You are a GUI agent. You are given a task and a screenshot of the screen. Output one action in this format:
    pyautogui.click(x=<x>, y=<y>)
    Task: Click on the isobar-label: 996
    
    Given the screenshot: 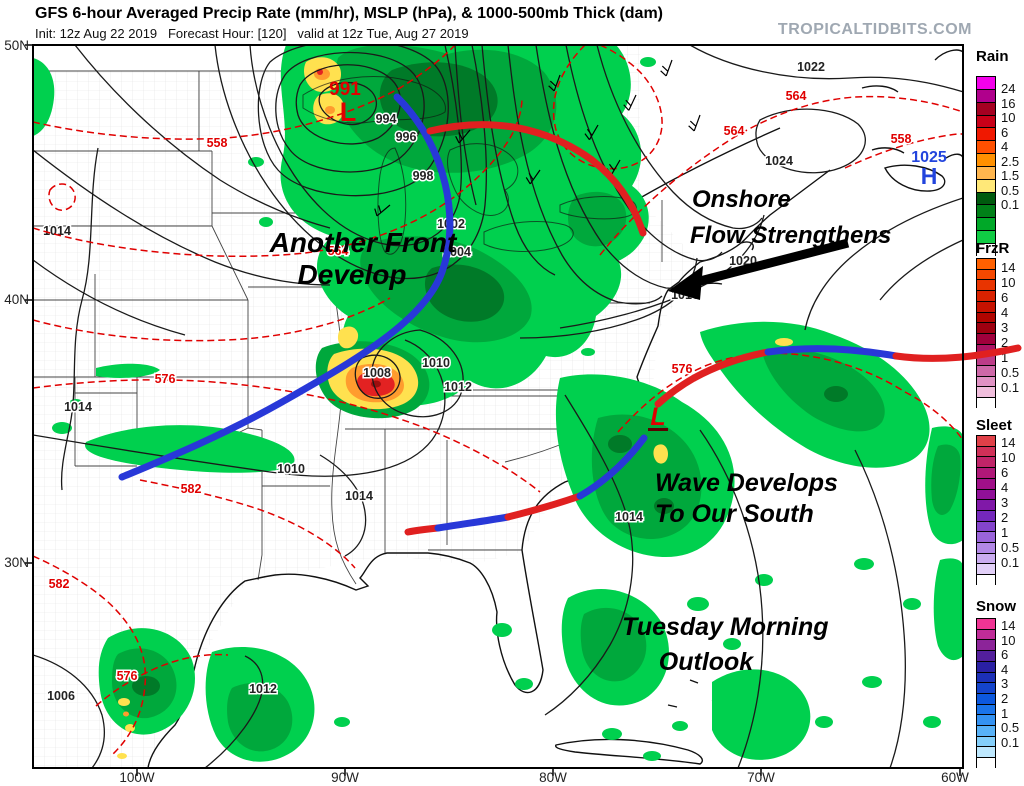 What is the action you would take?
    pyautogui.click(x=406, y=137)
    